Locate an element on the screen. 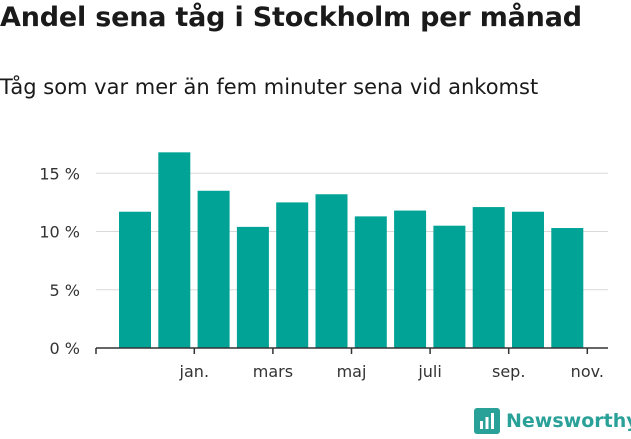 The height and width of the screenshot is (439, 631). chart-title: Andel sena tåg i Stockholm per månad is located at coordinates (291, 17).